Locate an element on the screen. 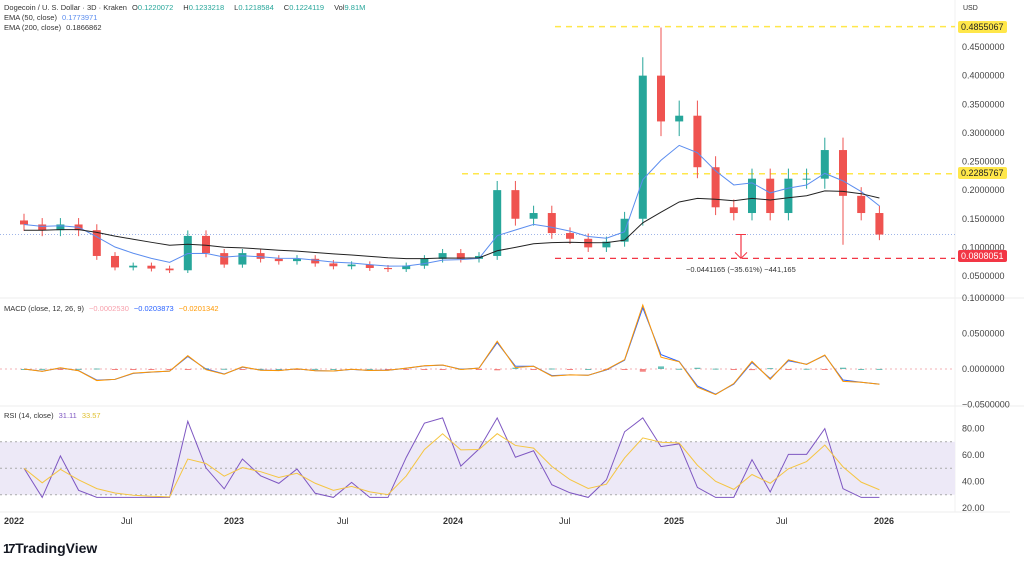 The width and height of the screenshot is (1024, 566). price-tick-label: 0.3500000 is located at coordinates (983, 104).